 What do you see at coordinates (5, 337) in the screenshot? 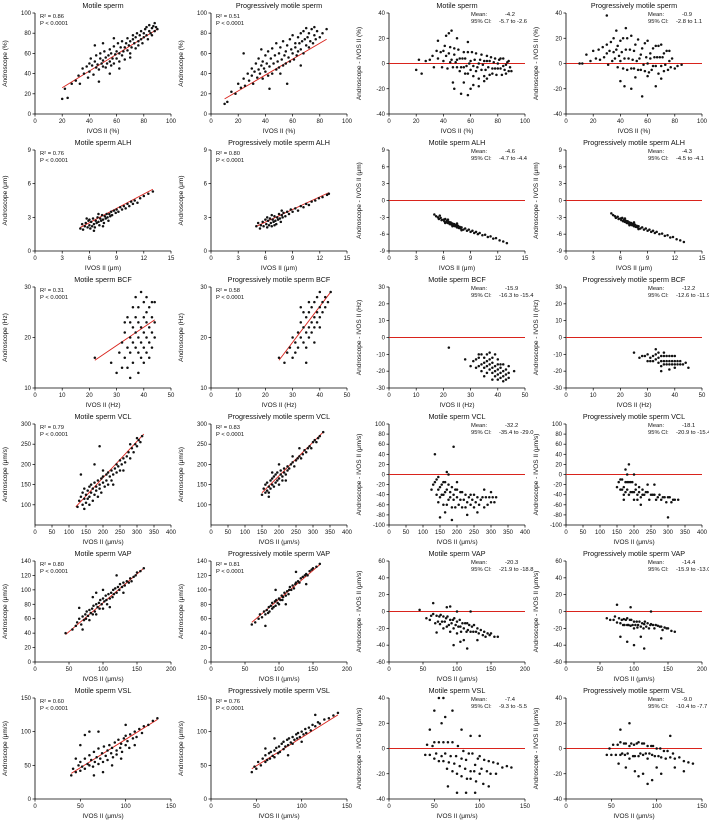
I see `y-axis-label: Androscope (Hz)` at bounding box center [5, 337].